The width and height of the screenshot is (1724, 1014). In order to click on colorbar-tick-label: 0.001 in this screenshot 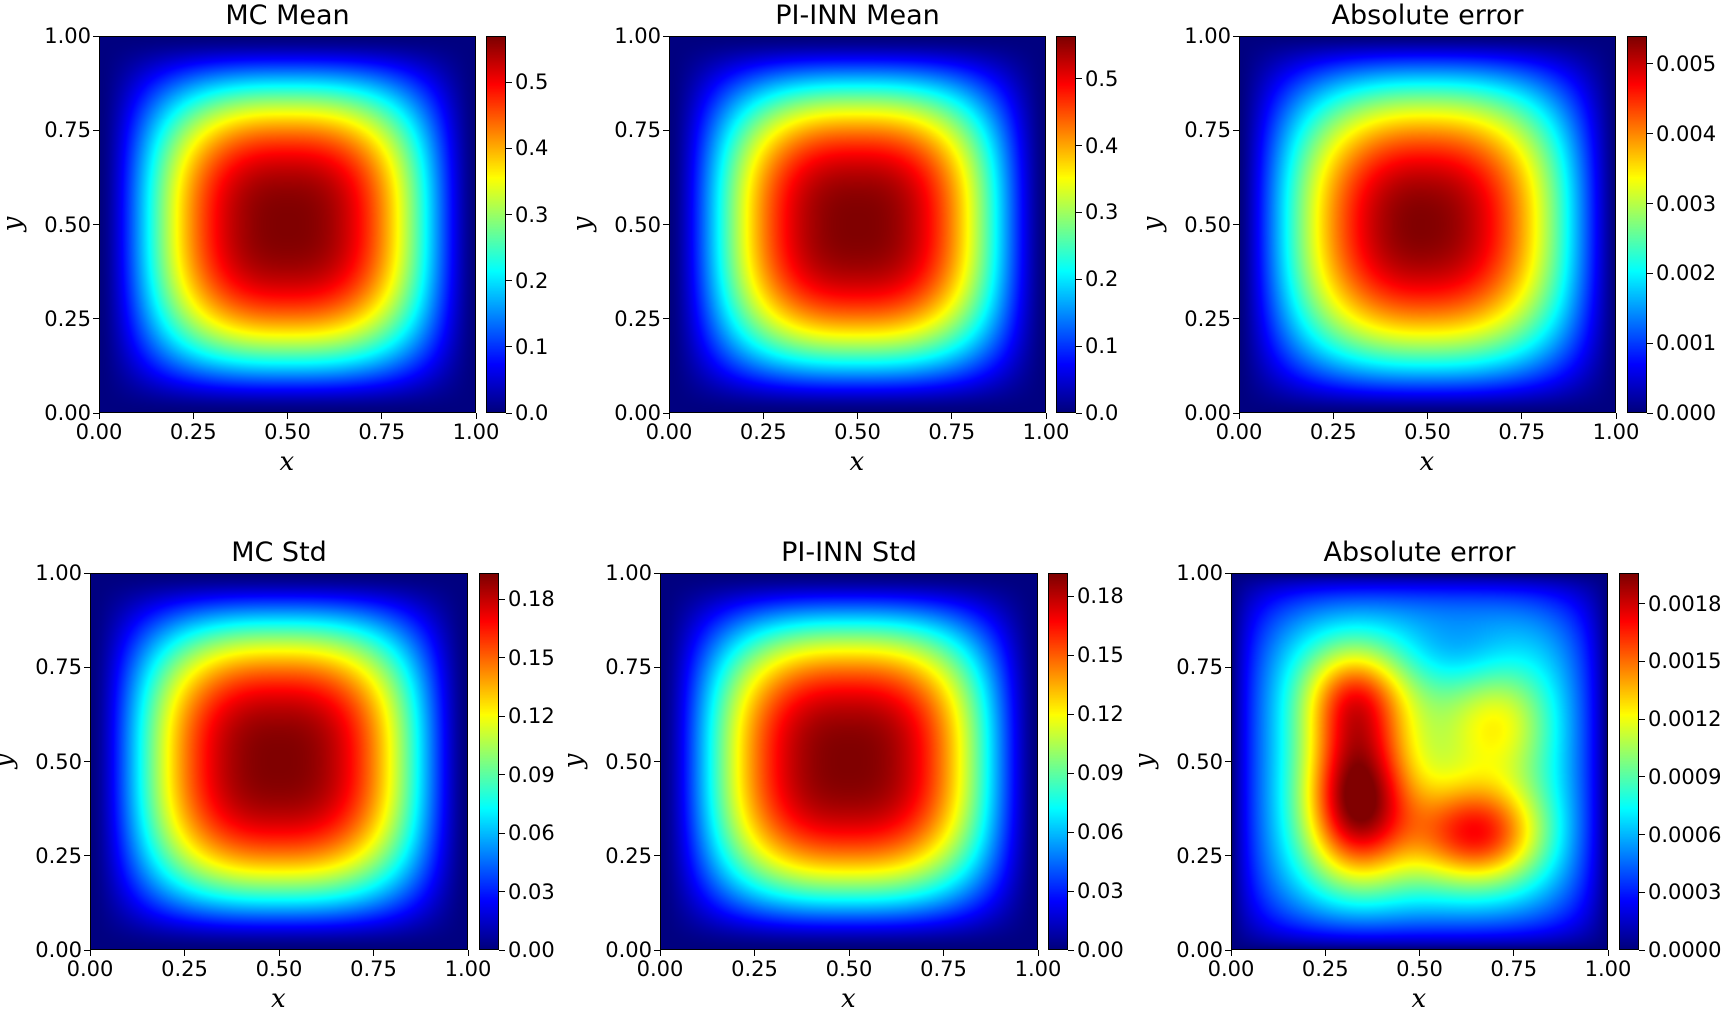, I will do `click(1686, 343)`.